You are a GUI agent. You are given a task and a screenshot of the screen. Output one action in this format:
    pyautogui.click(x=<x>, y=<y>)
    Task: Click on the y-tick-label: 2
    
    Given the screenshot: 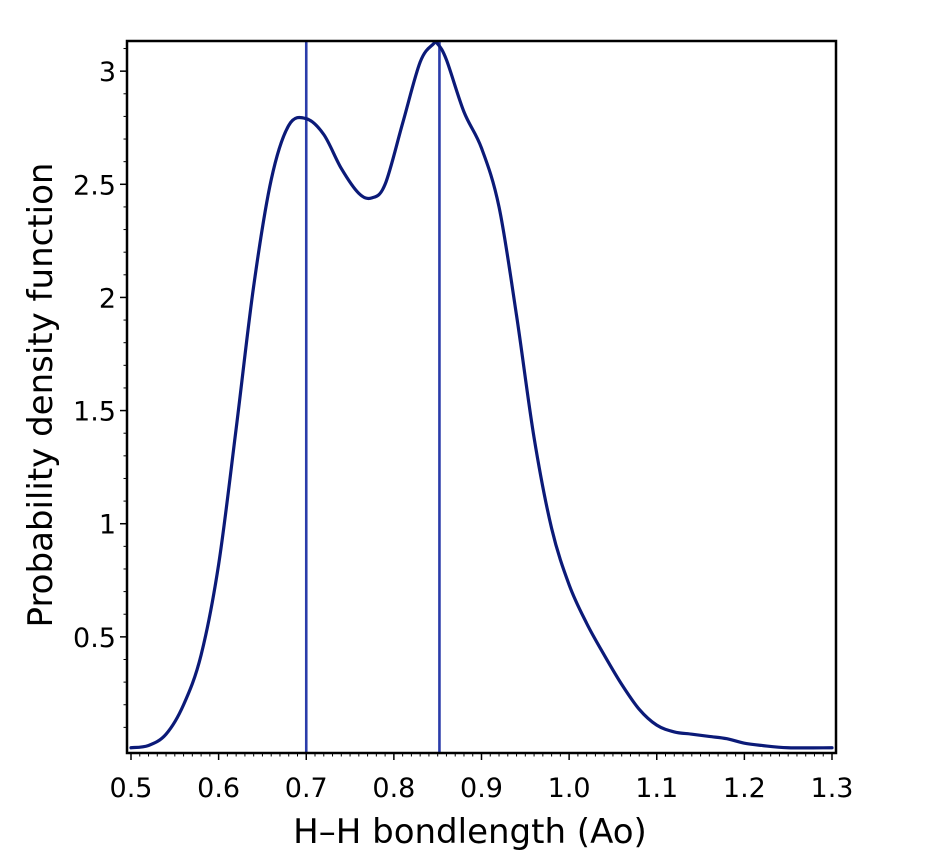 What is the action you would take?
    pyautogui.click(x=107, y=298)
    